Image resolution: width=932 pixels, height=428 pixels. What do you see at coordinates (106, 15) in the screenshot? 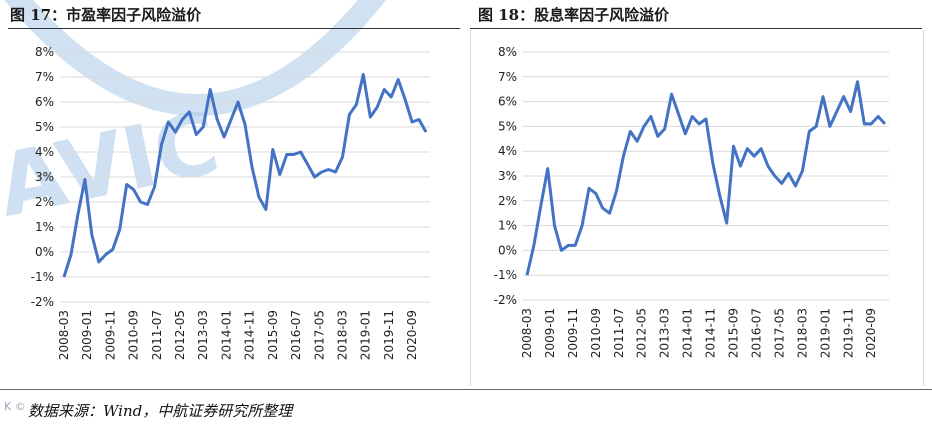
I see `chart-title-17: 图 17：市盈率因子风险溢价` at bounding box center [106, 15].